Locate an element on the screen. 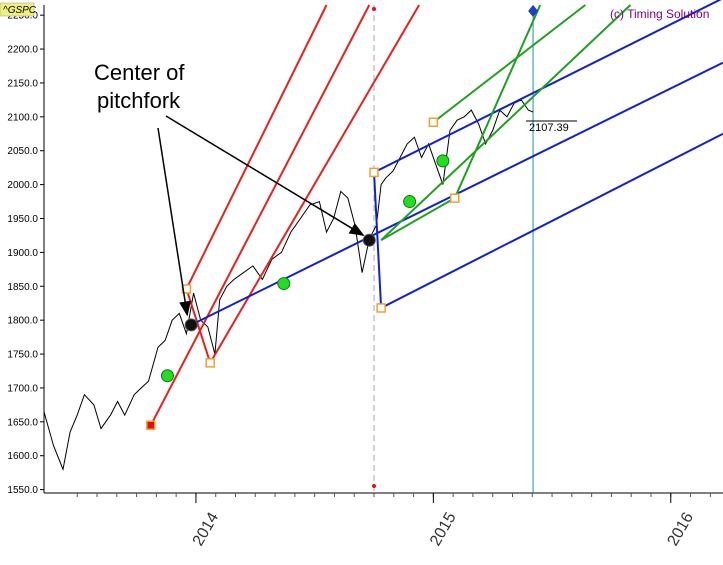 This screenshot has width=723, height=565. blue-pitchfork-upper-line is located at coordinates (547, 87).